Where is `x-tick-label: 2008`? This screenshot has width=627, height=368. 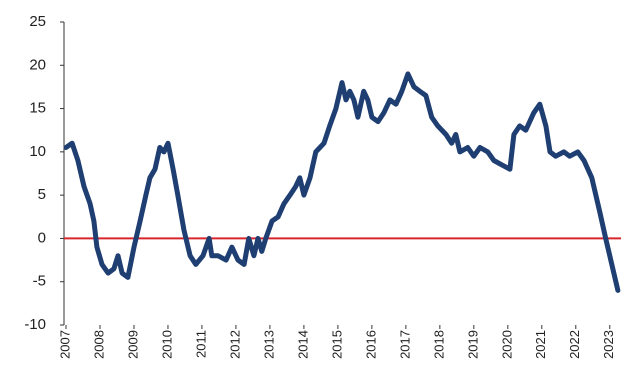
x-tick-label: 2008 is located at coordinates (98, 344).